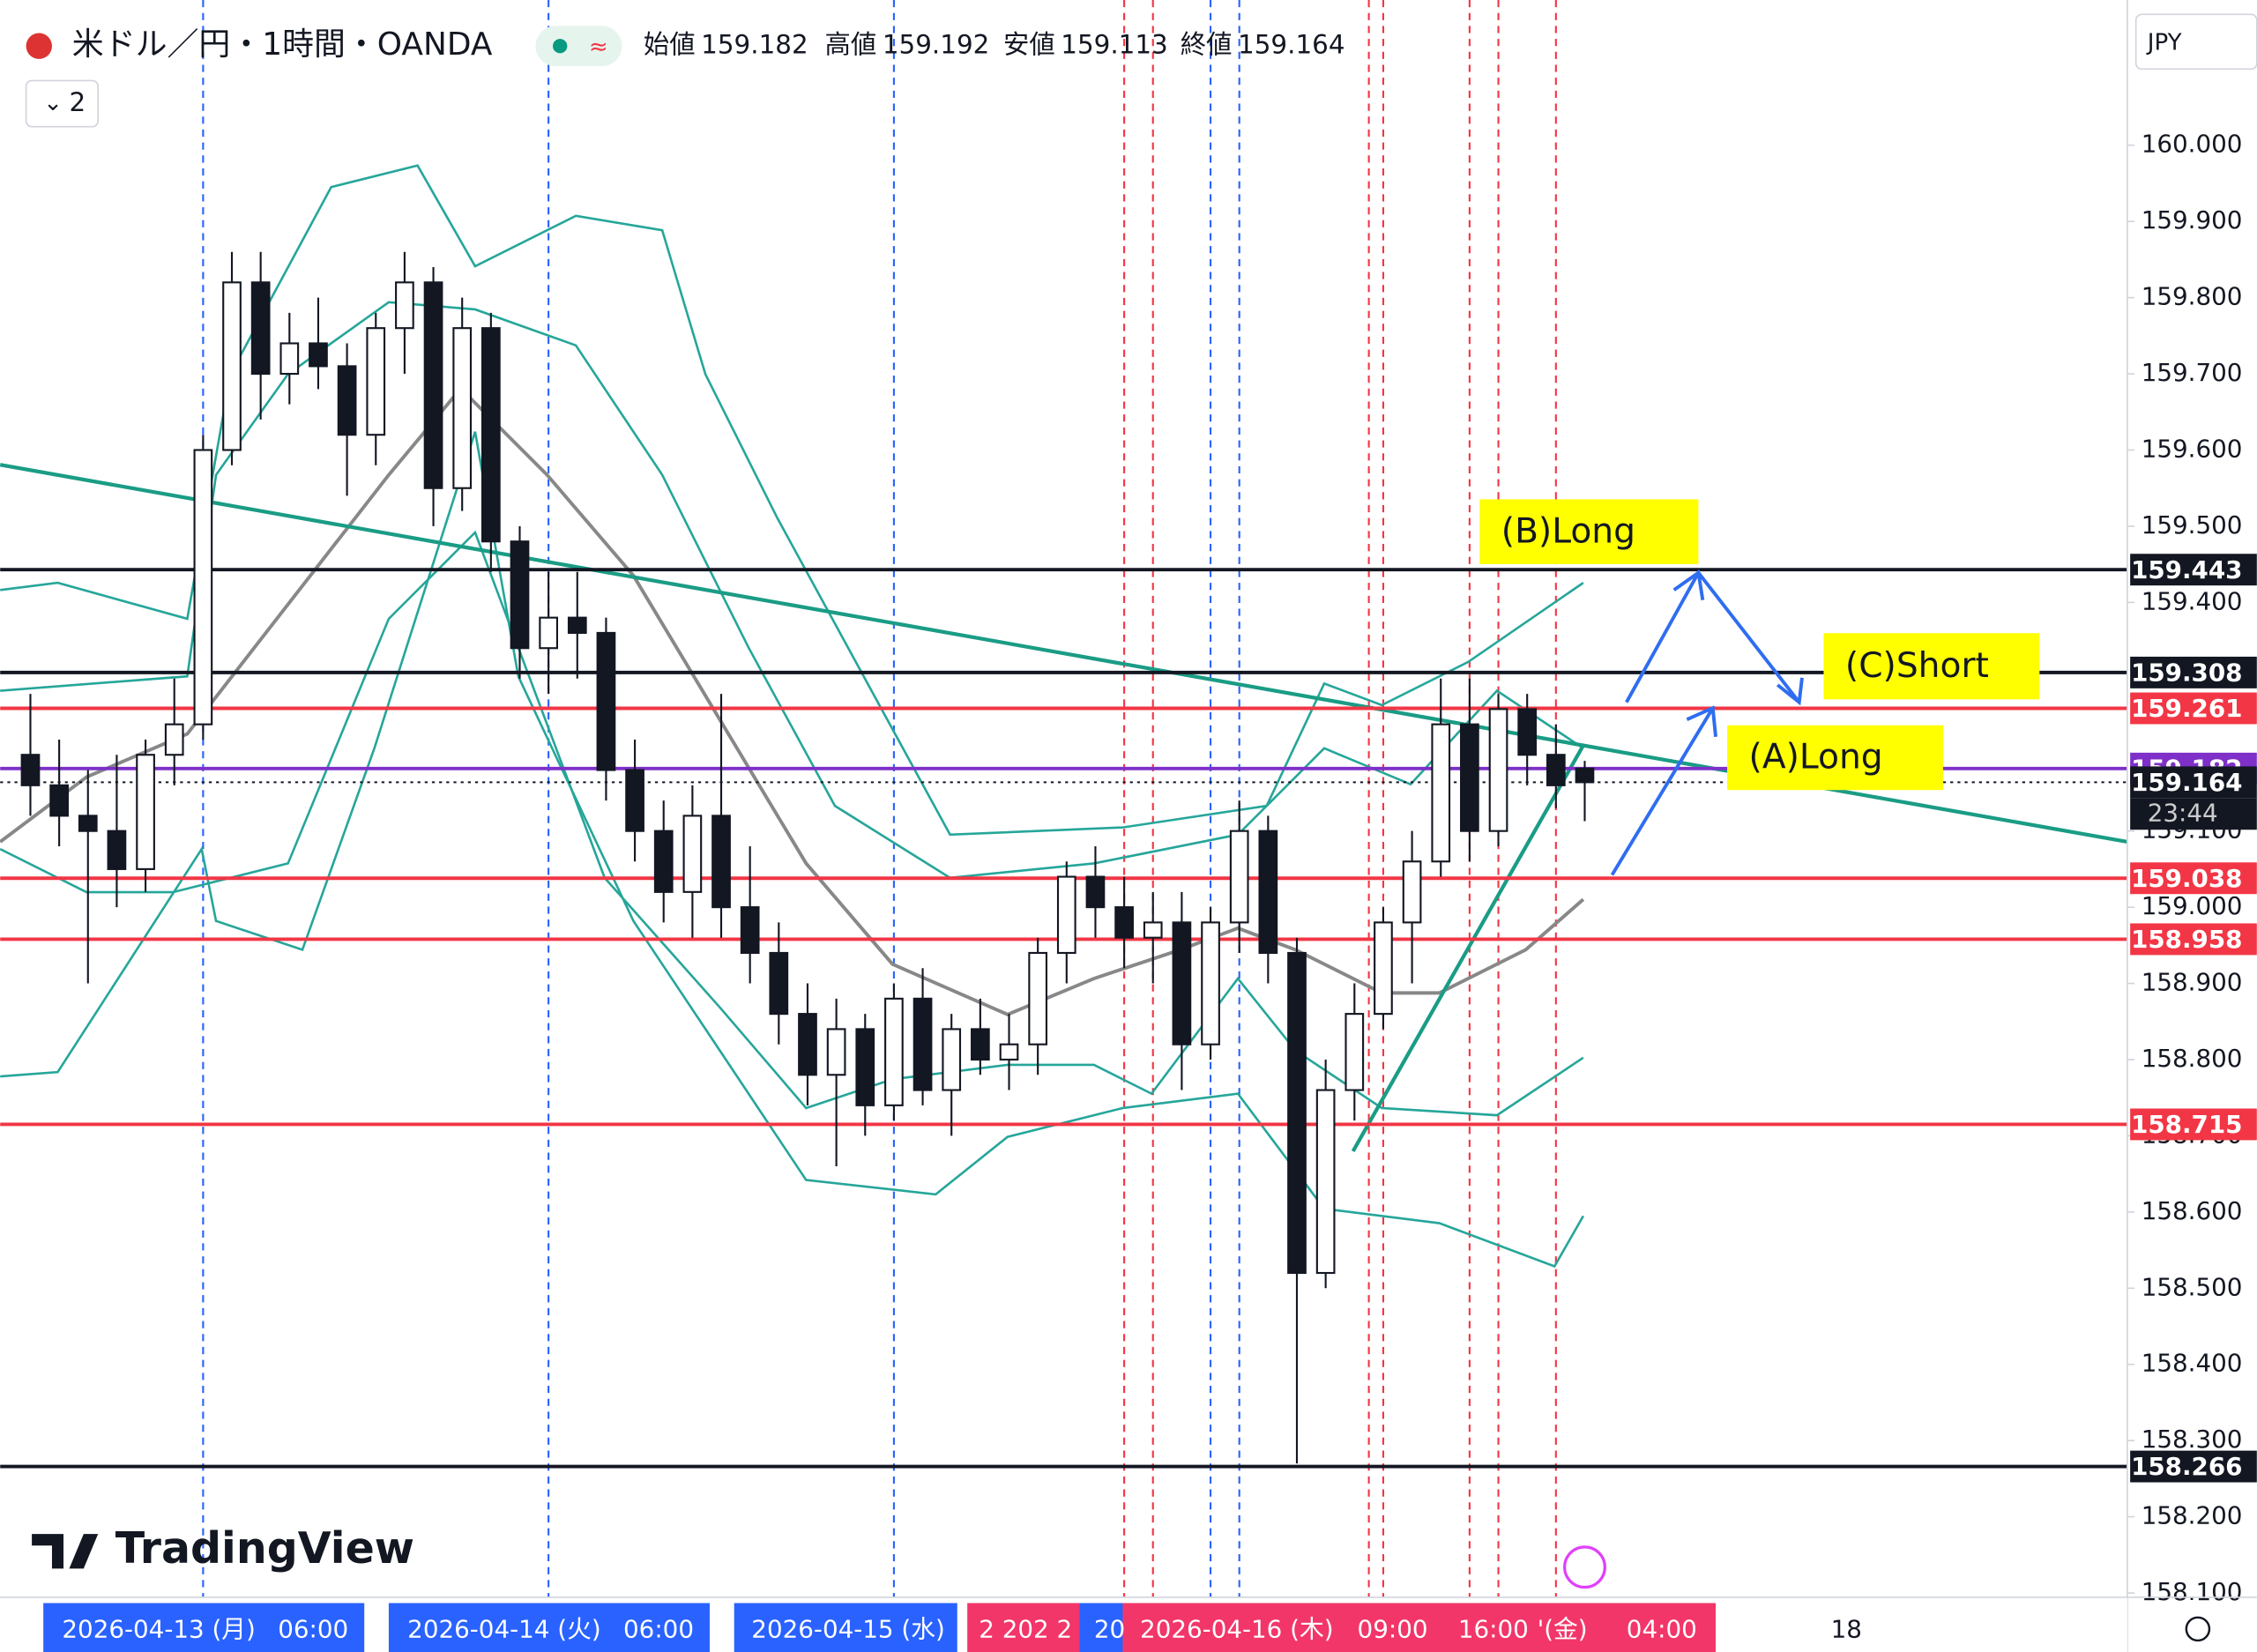 Image resolution: width=2257 pixels, height=1652 pixels. I want to click on y-tick-label: 158.500, so click(2192, 1286).